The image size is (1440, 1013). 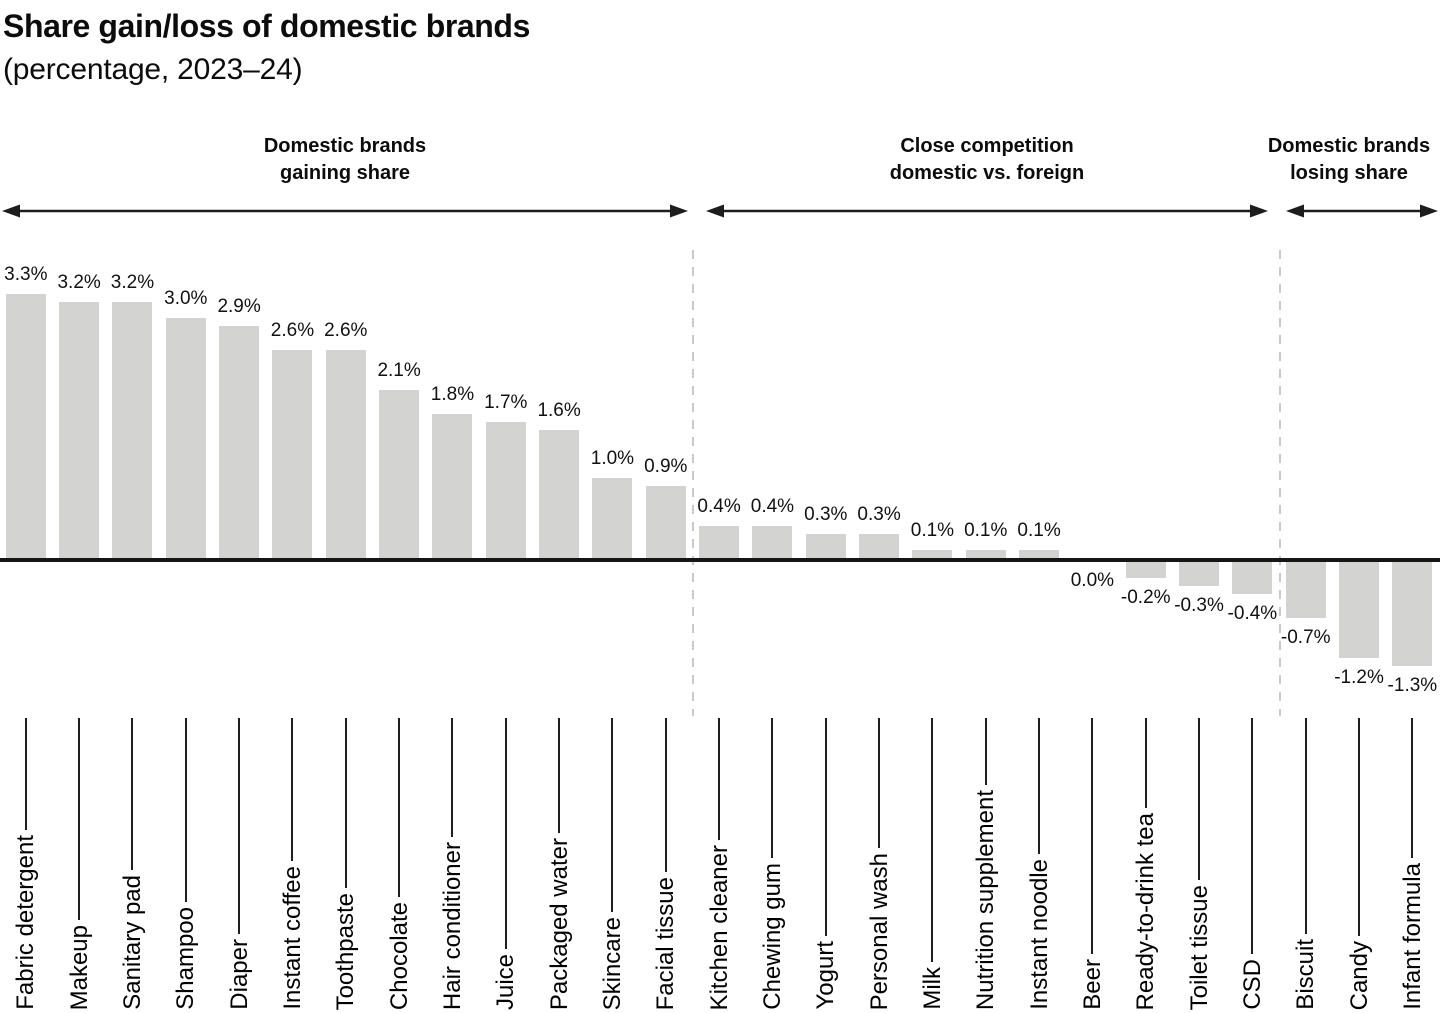 What do you see at coordinates (719, 927) in the screenshot?
I see `category-label: Kitchen cleaner` at bounding box center [719, 927].